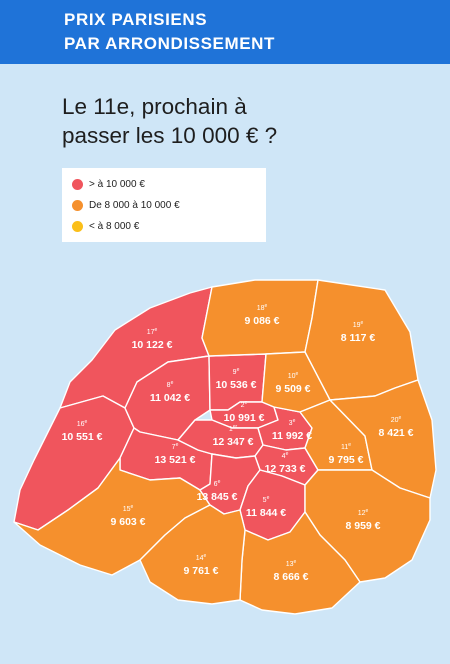 This screenshot has width=450, height=664. I want to click on svg-text: 6e, so click(217, 483).